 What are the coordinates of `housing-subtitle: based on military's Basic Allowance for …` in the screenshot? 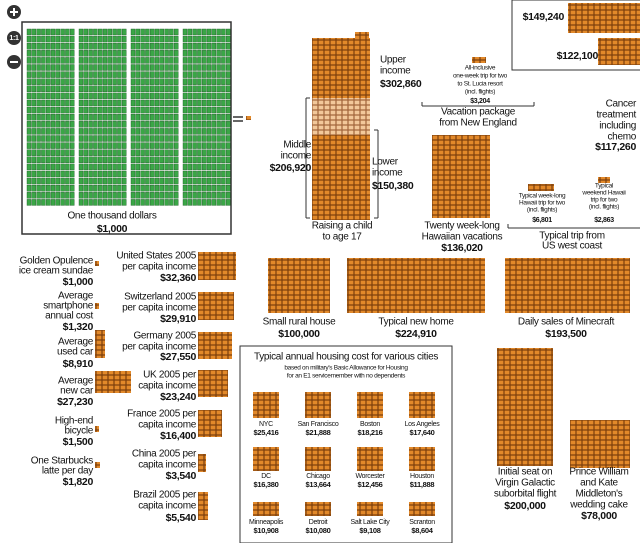 It's located at (346, 368).